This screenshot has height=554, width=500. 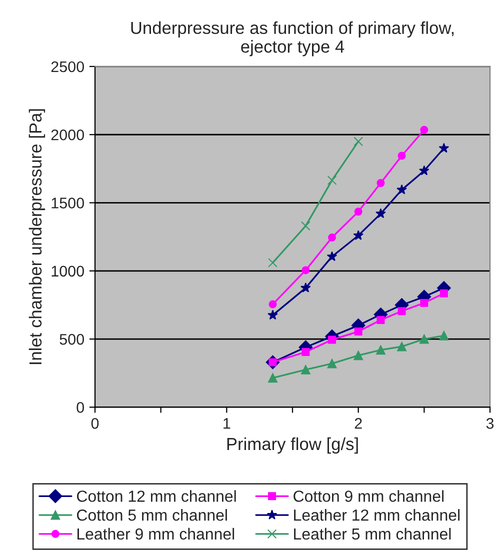 What do you see at coordinates (67, 66) in the screenshot?
I see `y-tick-label: 2500` at bounding box center [67, 66].